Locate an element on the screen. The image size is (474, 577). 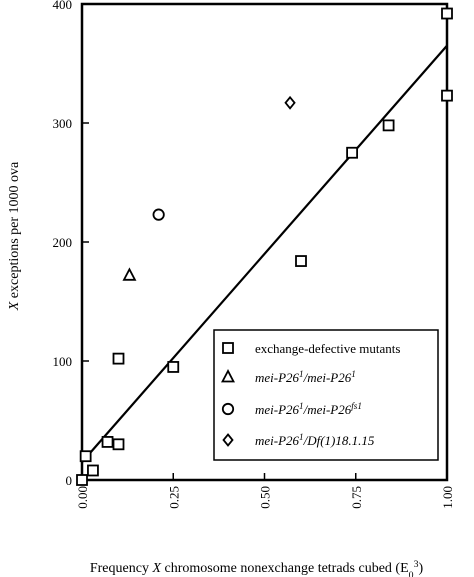
x-tick-label: 0.50 is located at coordinates (265, 497).